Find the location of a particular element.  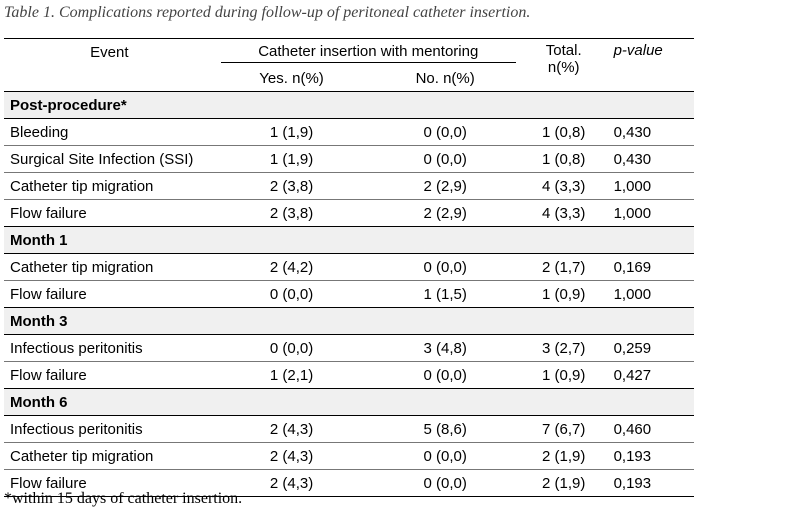

footnote: *within 15 days of catheter insertion. is located at coordinates (123, 498).